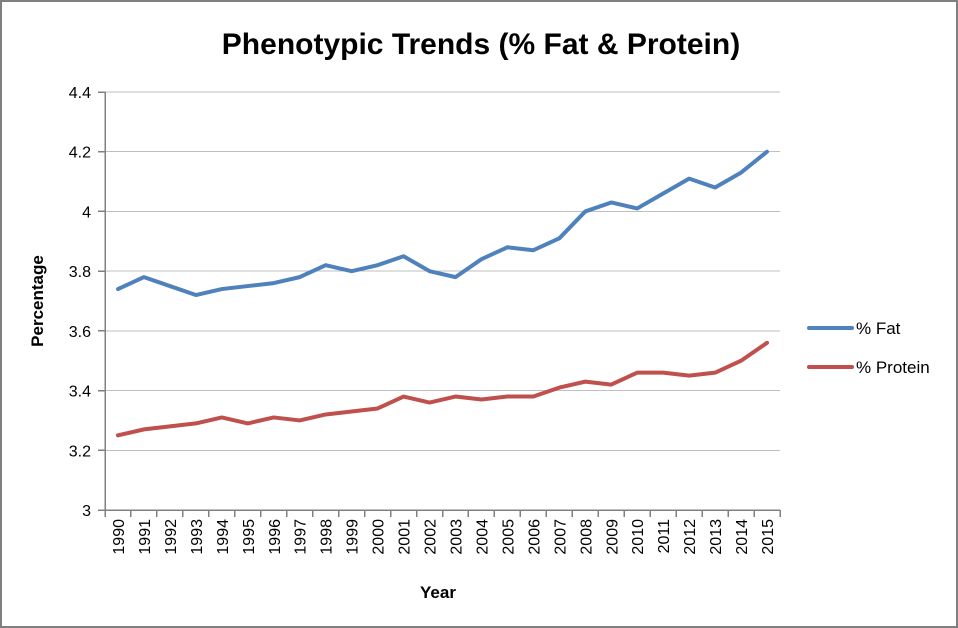 This screenshot has height=628, width=958. Describe the element at coordinates (80, 153) in the screenshot. I see `y-tick-label: 4.2` at that location.